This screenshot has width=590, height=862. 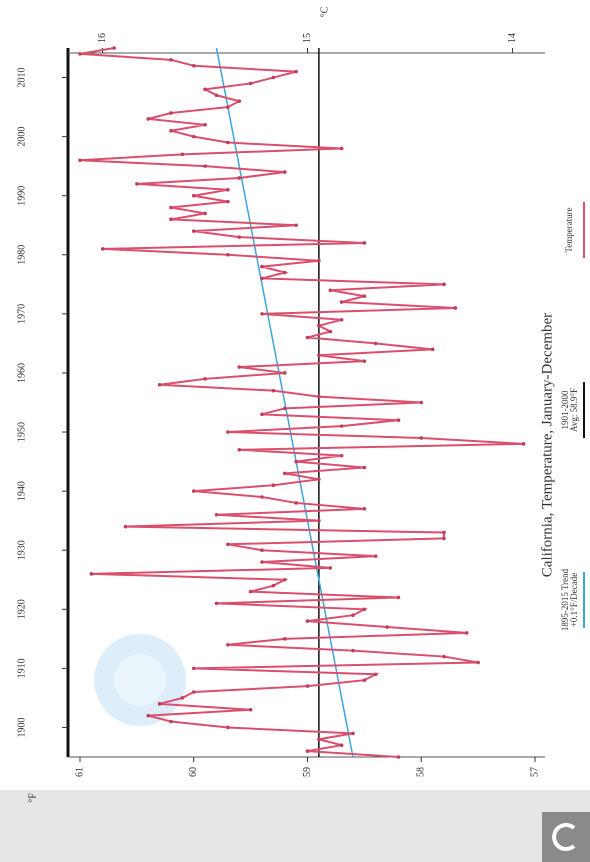 What do you see at coordinates (21, 78) in the screenshot?
I see `x-tick-label: 2010` at bounding box center [21, 78].